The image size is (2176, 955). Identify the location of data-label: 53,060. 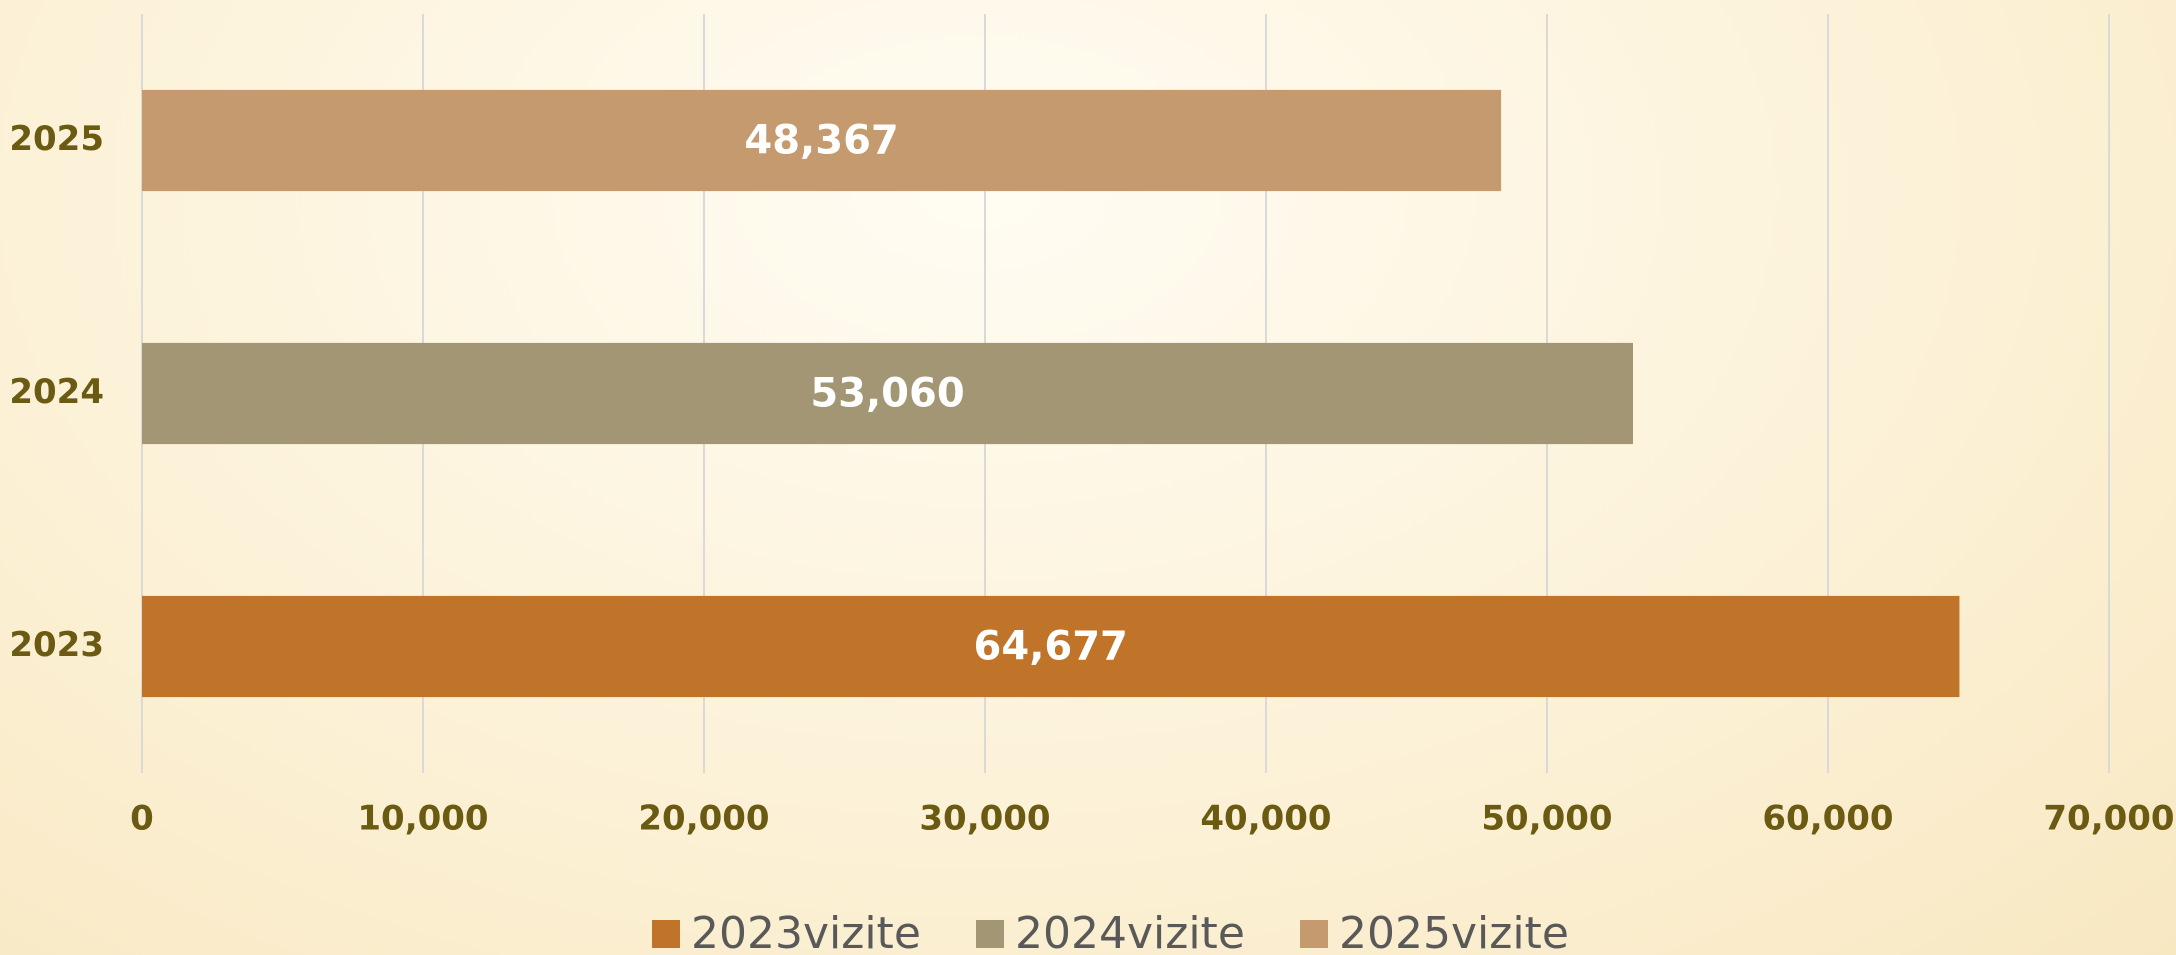
(887, 394).